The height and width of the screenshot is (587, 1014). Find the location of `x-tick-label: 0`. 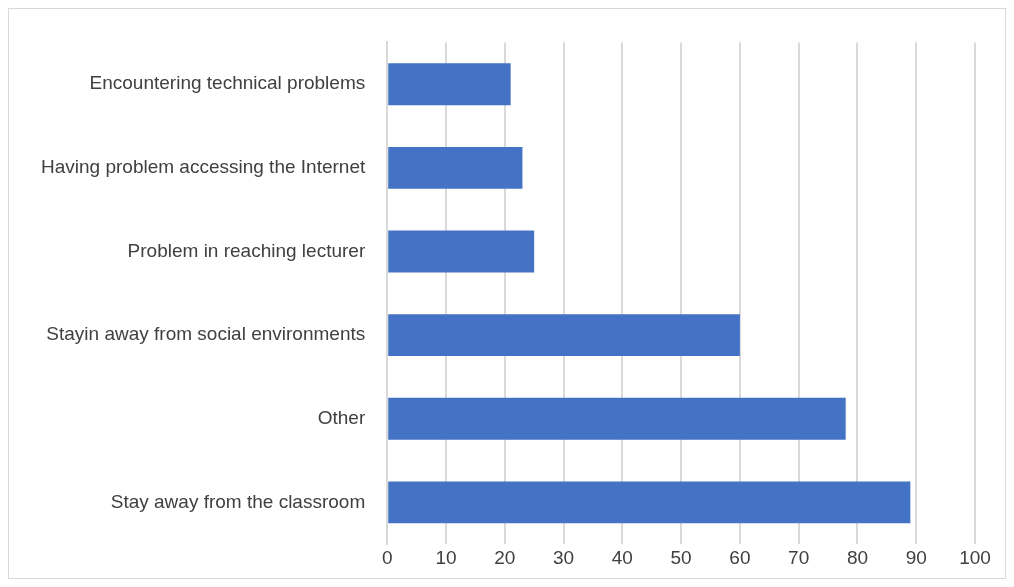

x-tick-label: 0 is located at coordinates (387, 557).